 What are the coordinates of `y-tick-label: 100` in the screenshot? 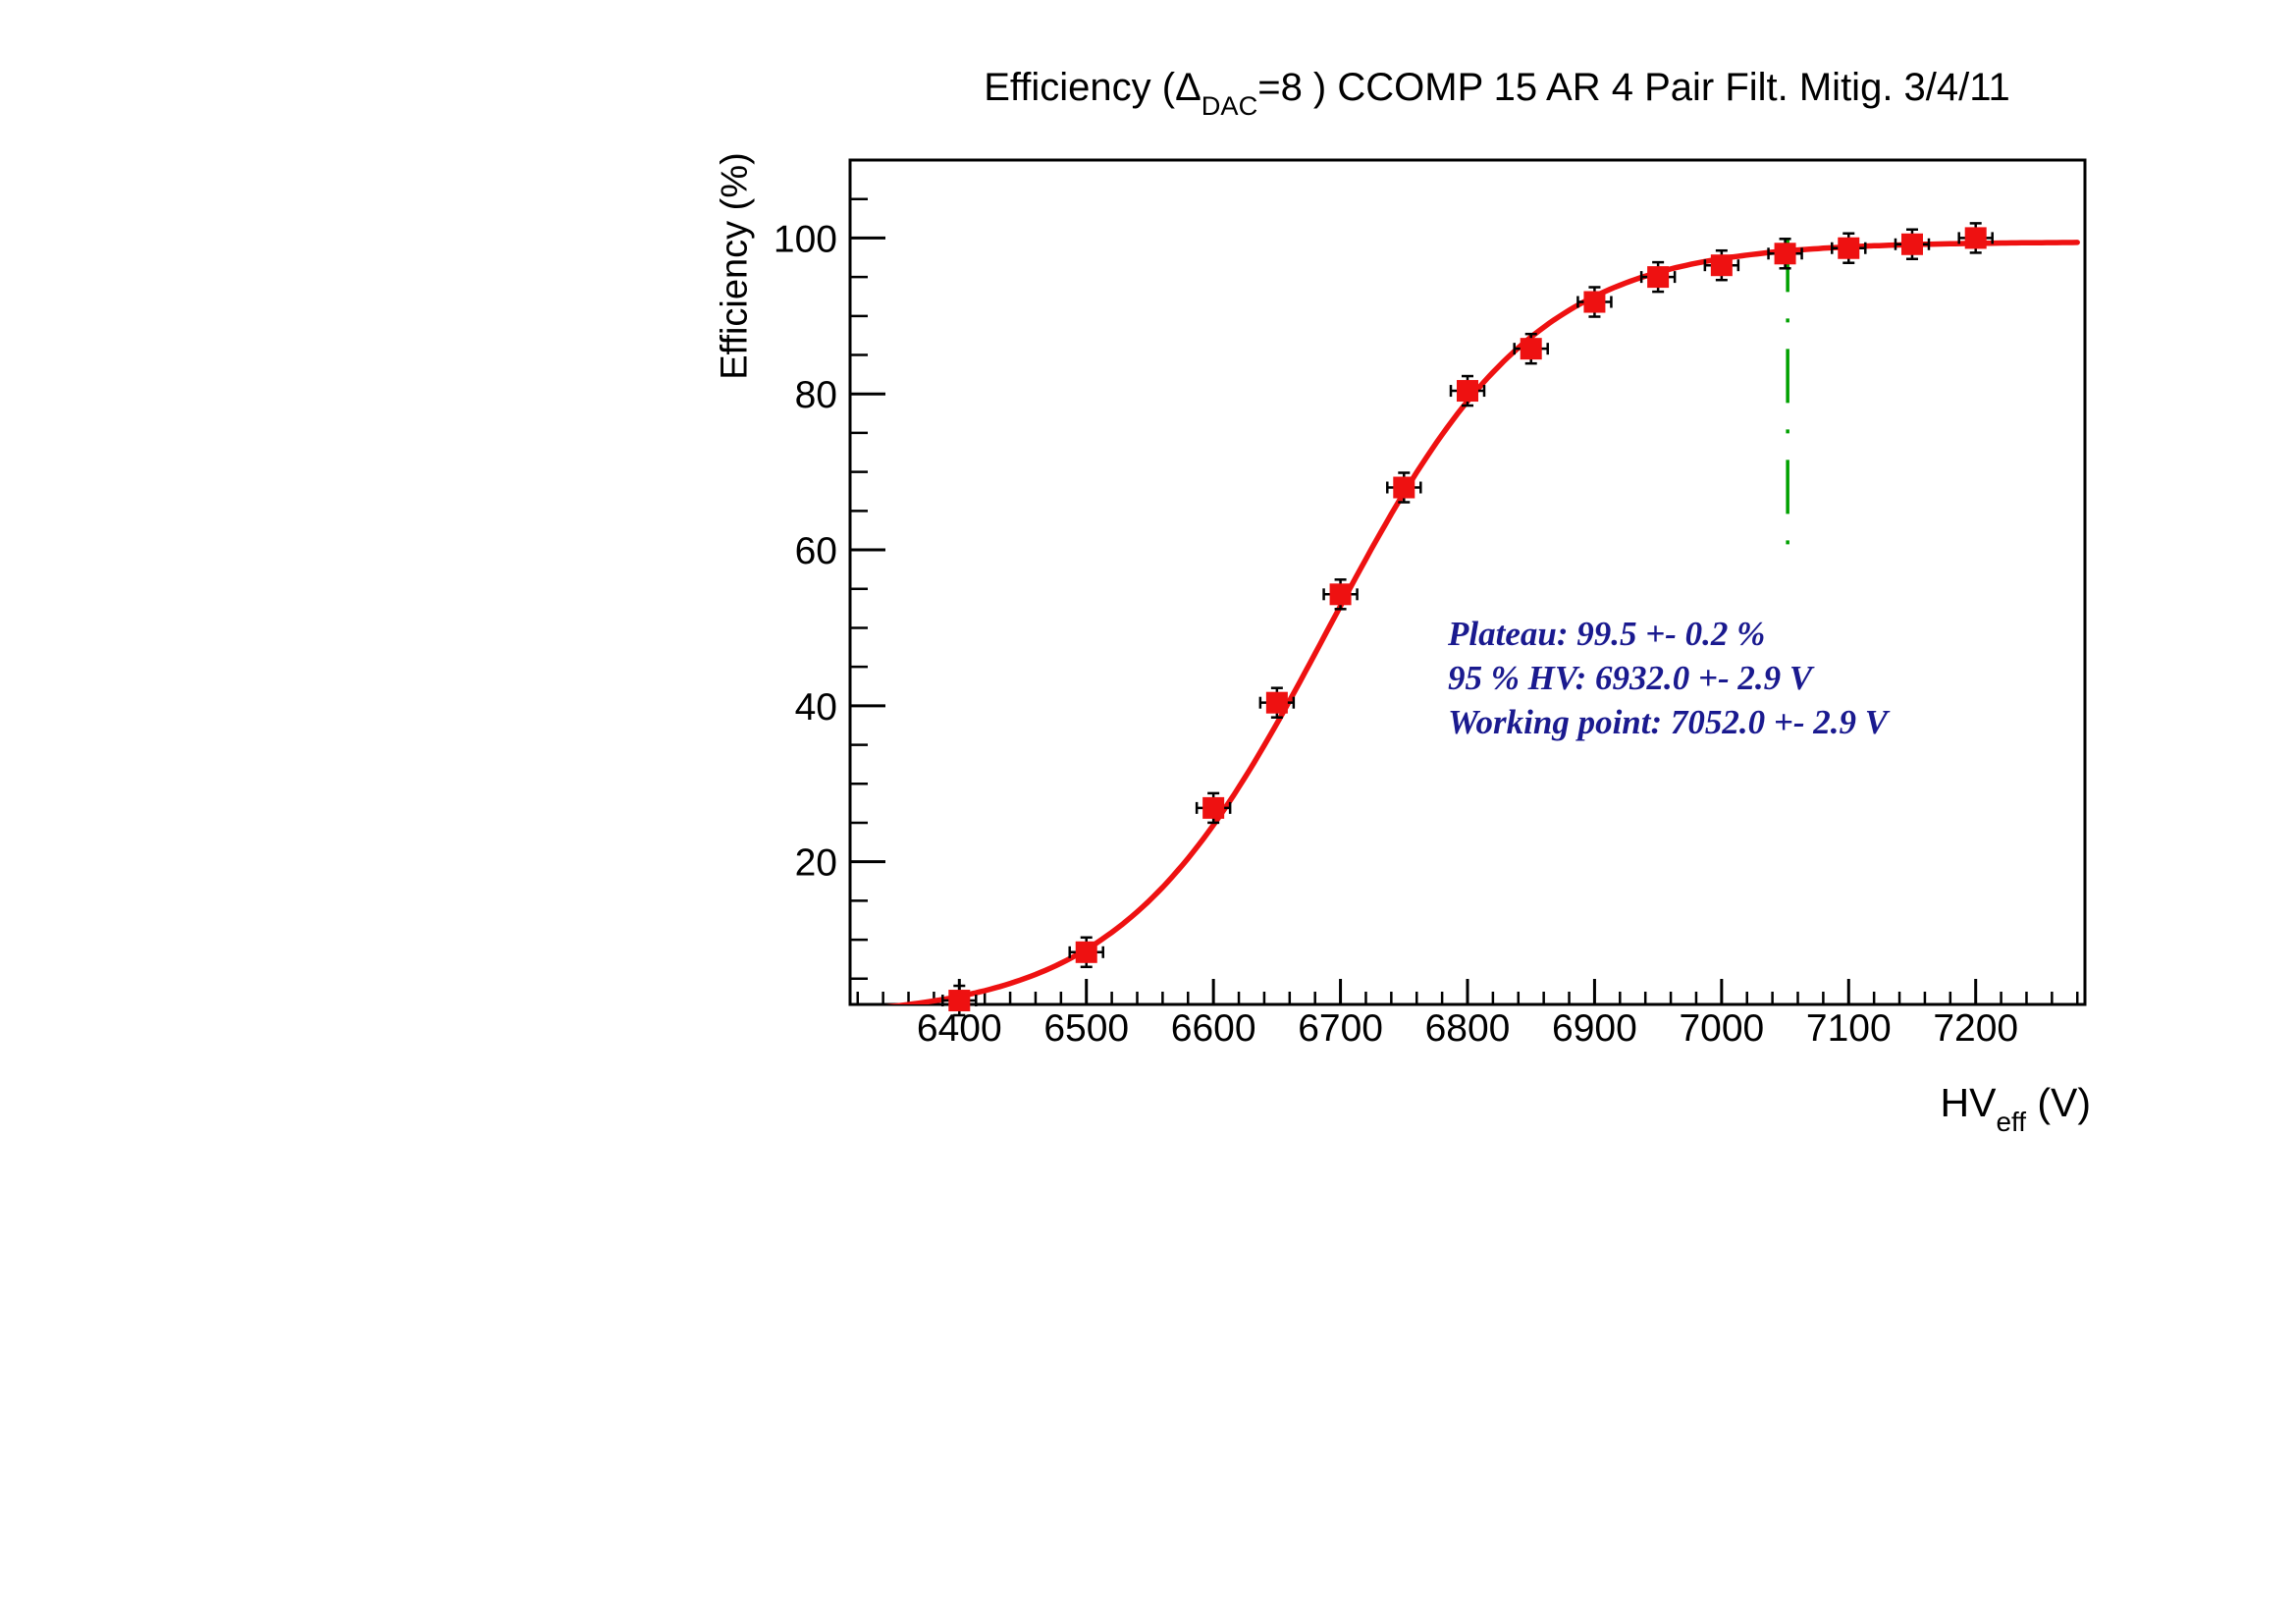 It's located at (805, 239).